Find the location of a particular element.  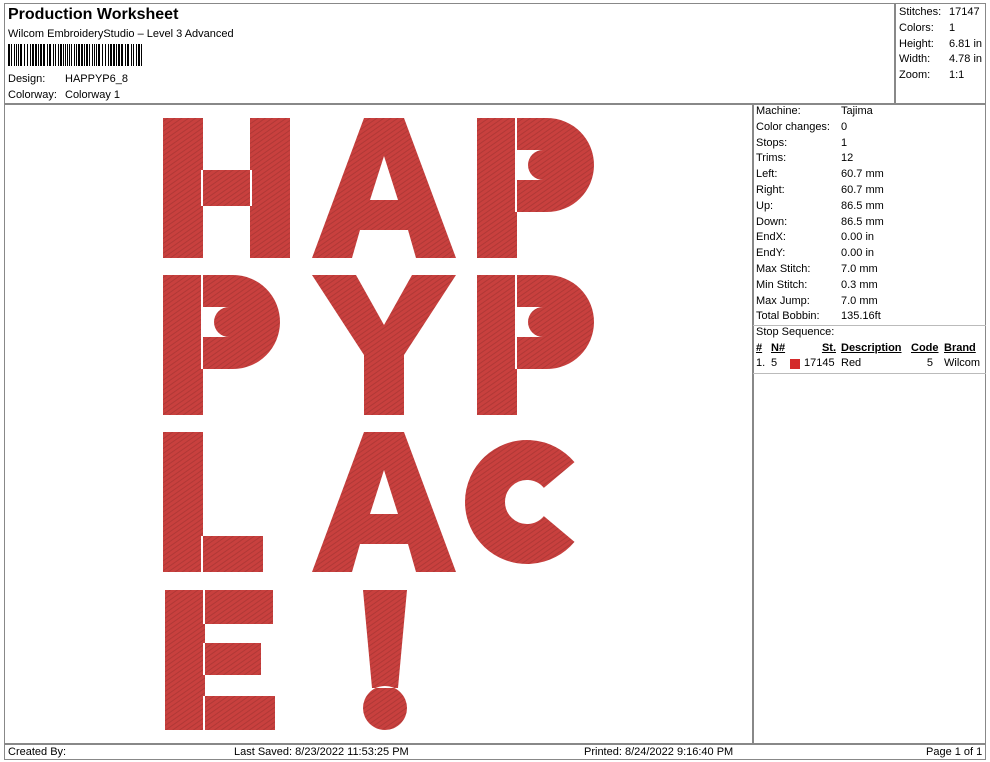

summary-value: 1:1 is located at coordinates (957, 75).